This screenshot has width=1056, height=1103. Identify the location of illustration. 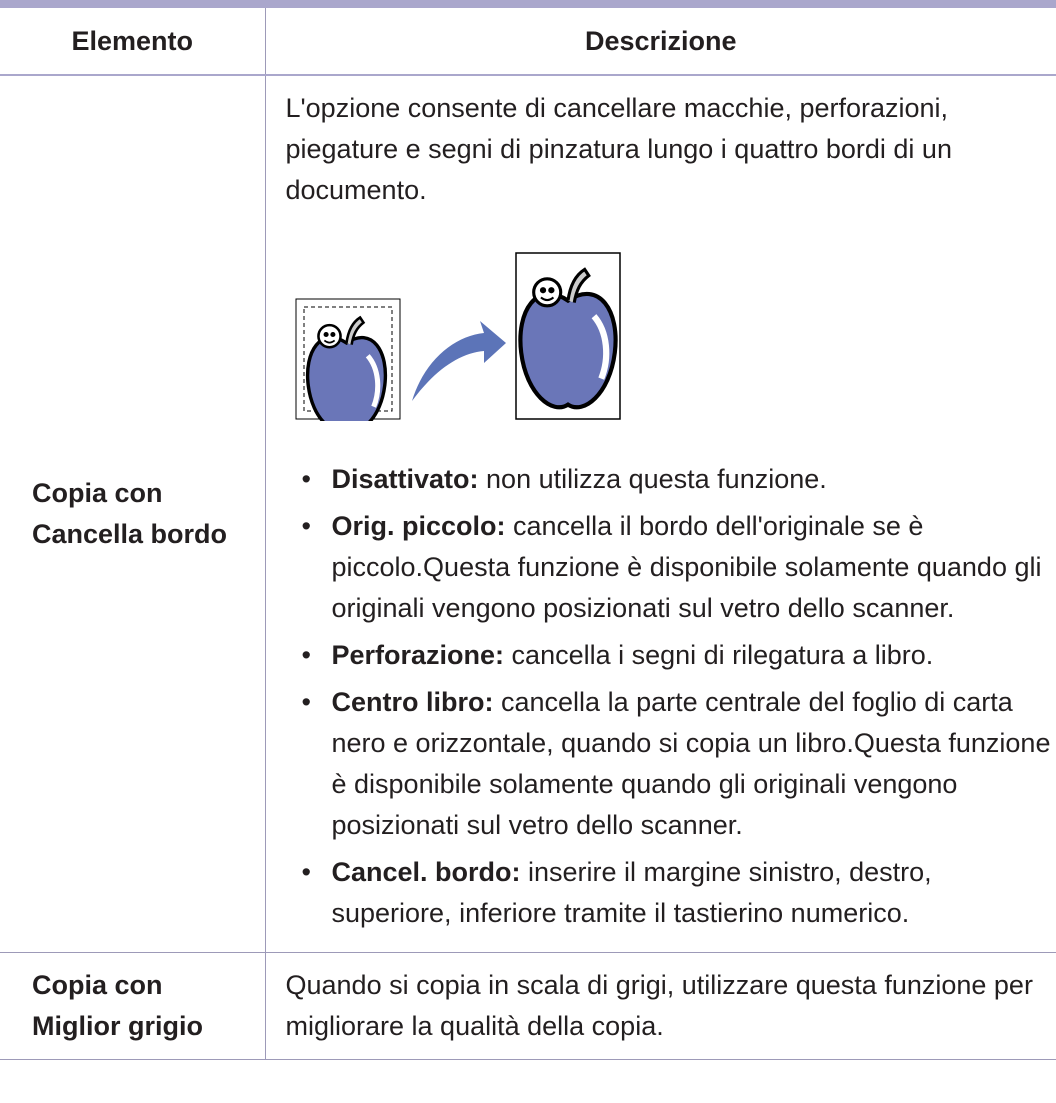
(458, 336).